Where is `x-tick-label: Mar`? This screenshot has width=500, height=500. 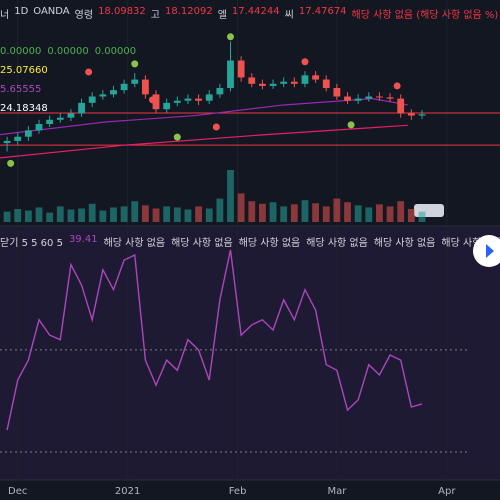 x-tick-label: Mar is located at coordinates (337, 491).